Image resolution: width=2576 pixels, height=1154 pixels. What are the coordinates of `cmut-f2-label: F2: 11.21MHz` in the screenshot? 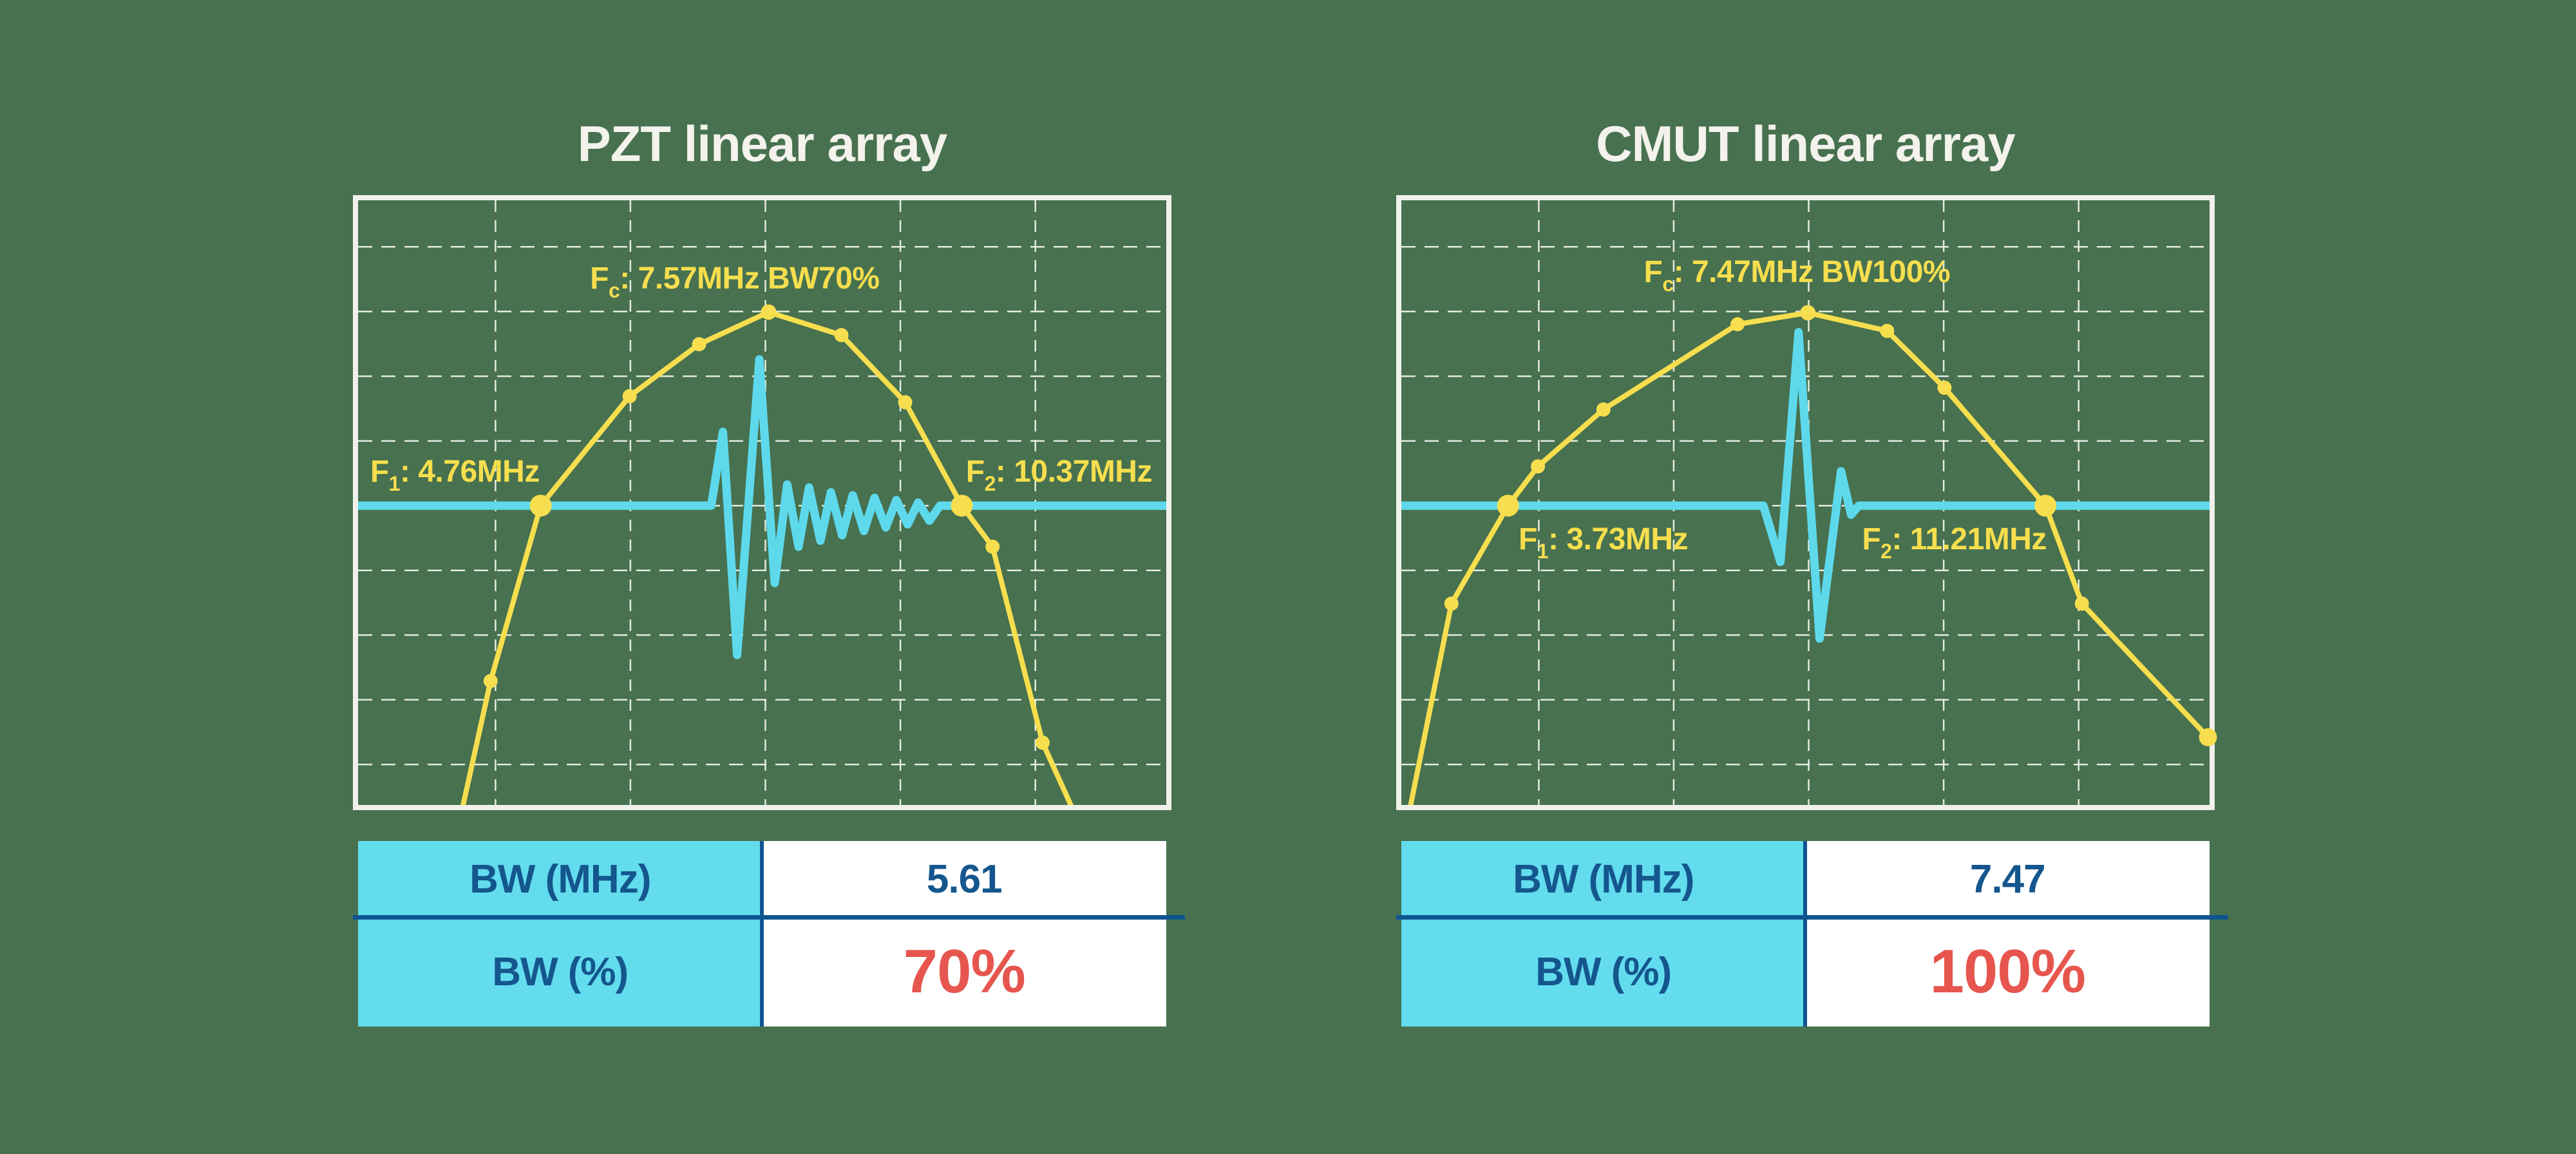 It's located at (1954, 542).